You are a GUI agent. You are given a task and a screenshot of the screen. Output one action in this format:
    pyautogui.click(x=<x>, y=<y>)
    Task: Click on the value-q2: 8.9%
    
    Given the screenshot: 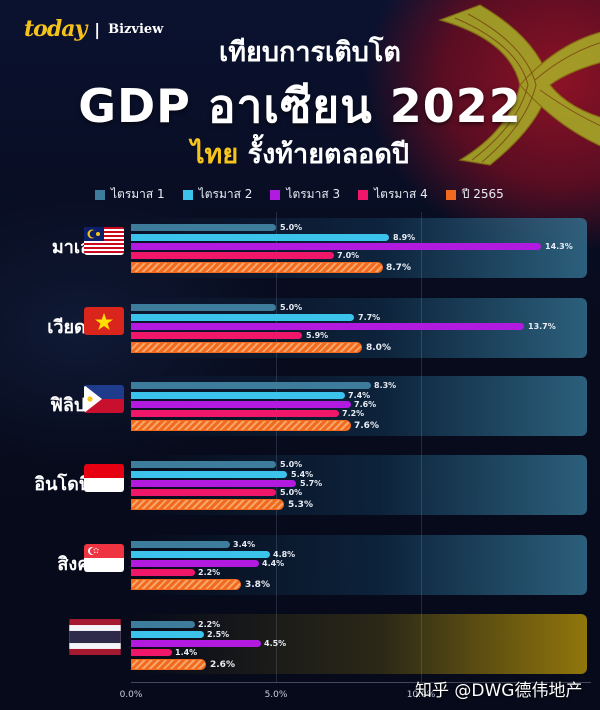 What is the action you would take?
    pyautogui.click(x=404, y=237)
    